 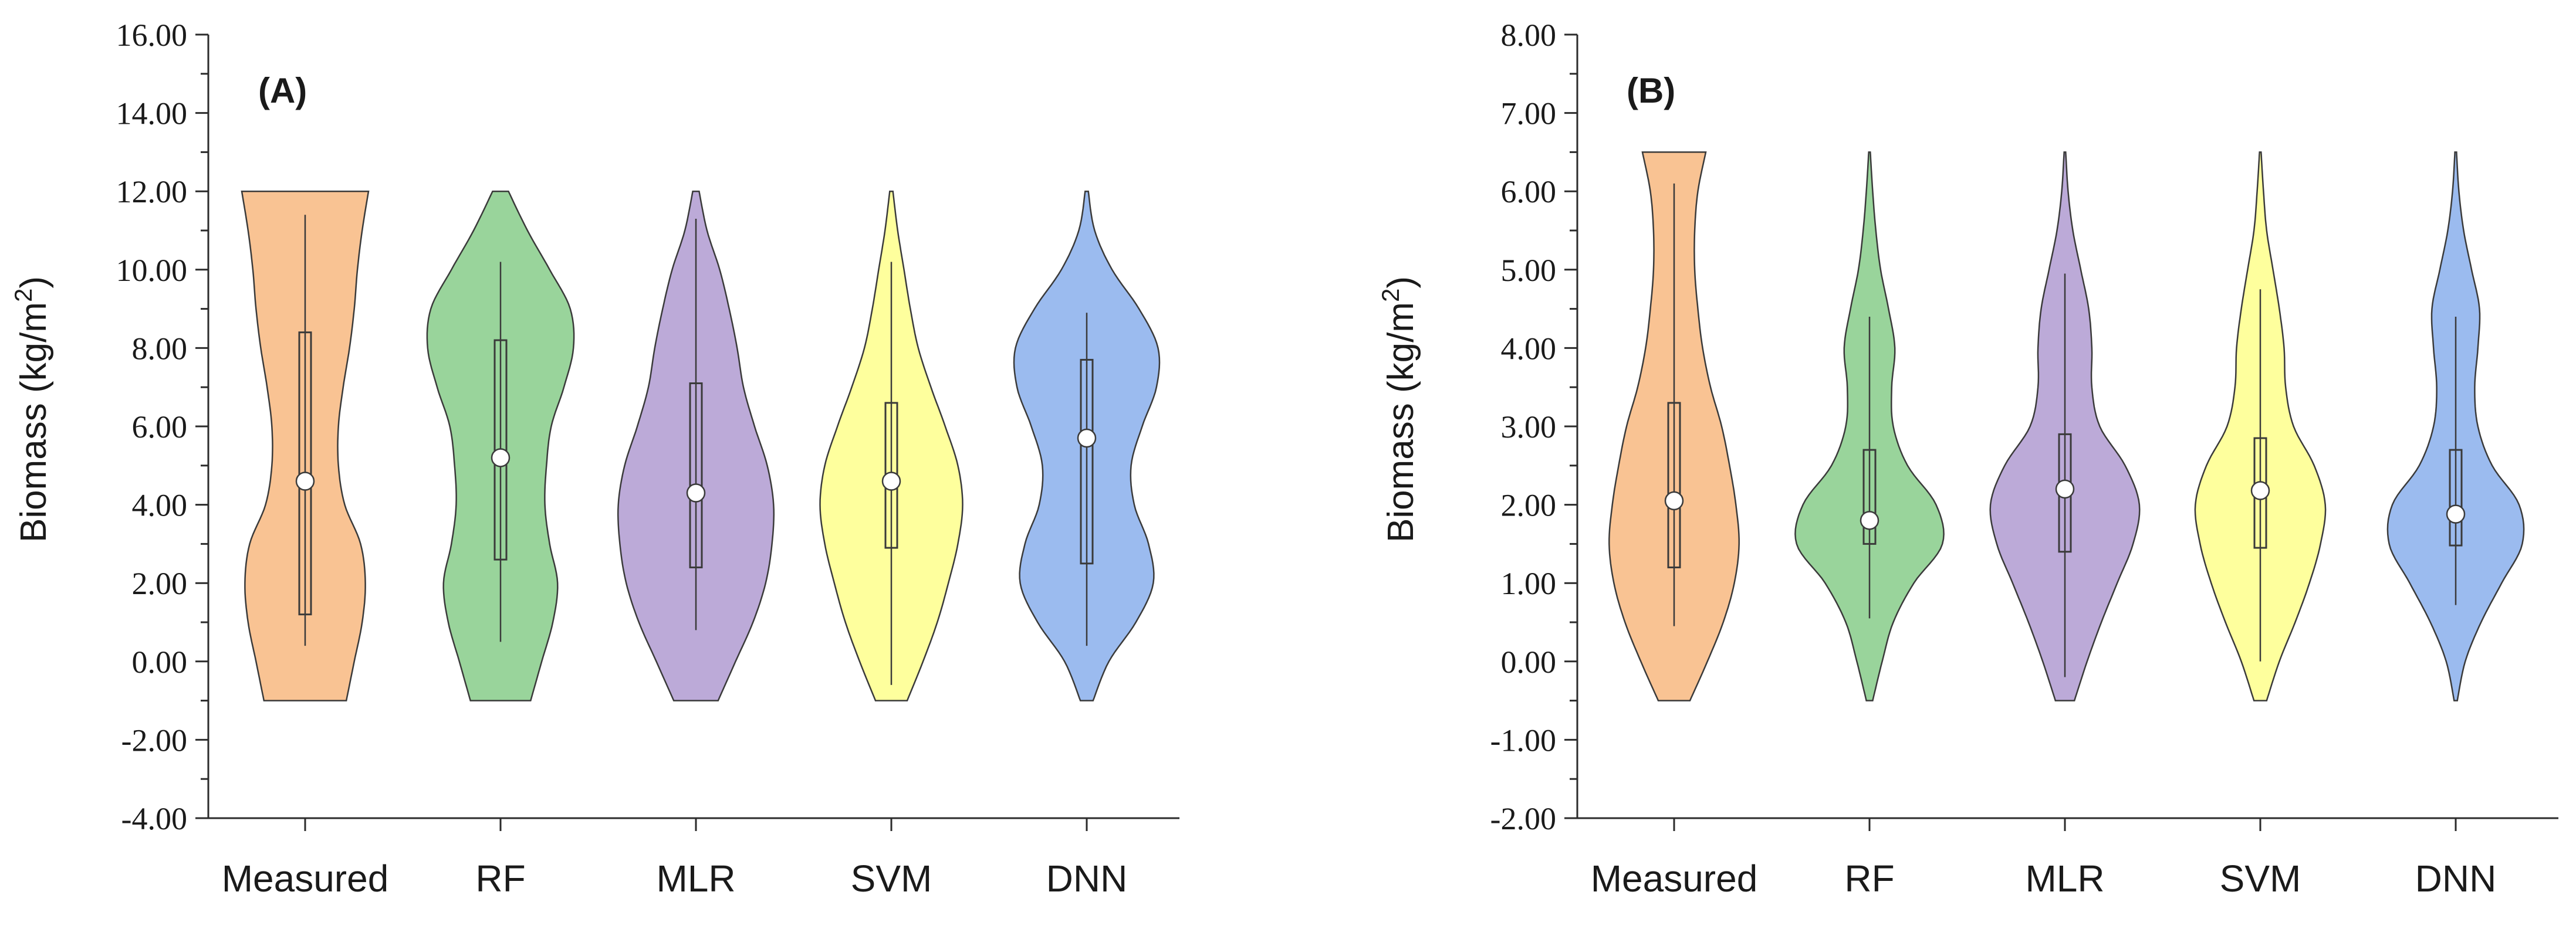 I want to click on iqr-box-measured-a, so click(x=305, y=473).